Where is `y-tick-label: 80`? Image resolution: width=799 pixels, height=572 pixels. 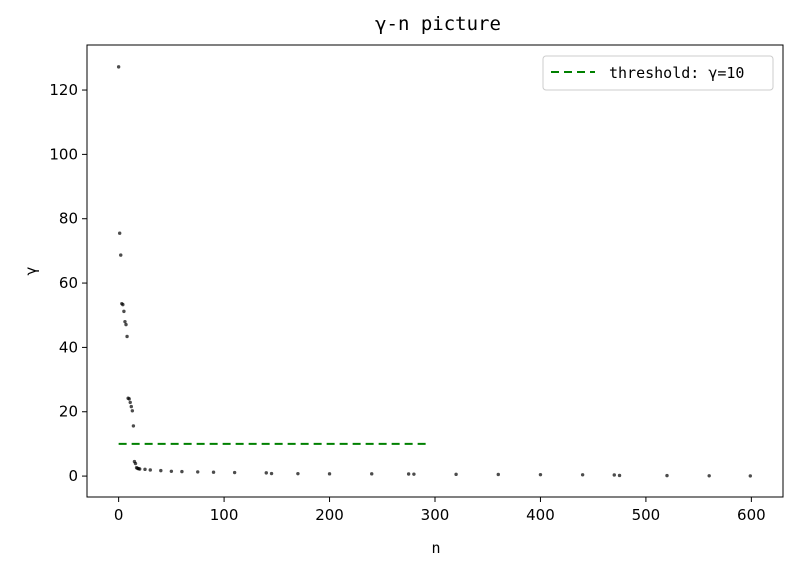 y-tick-label: 80 is located at coordinates (68, 219).